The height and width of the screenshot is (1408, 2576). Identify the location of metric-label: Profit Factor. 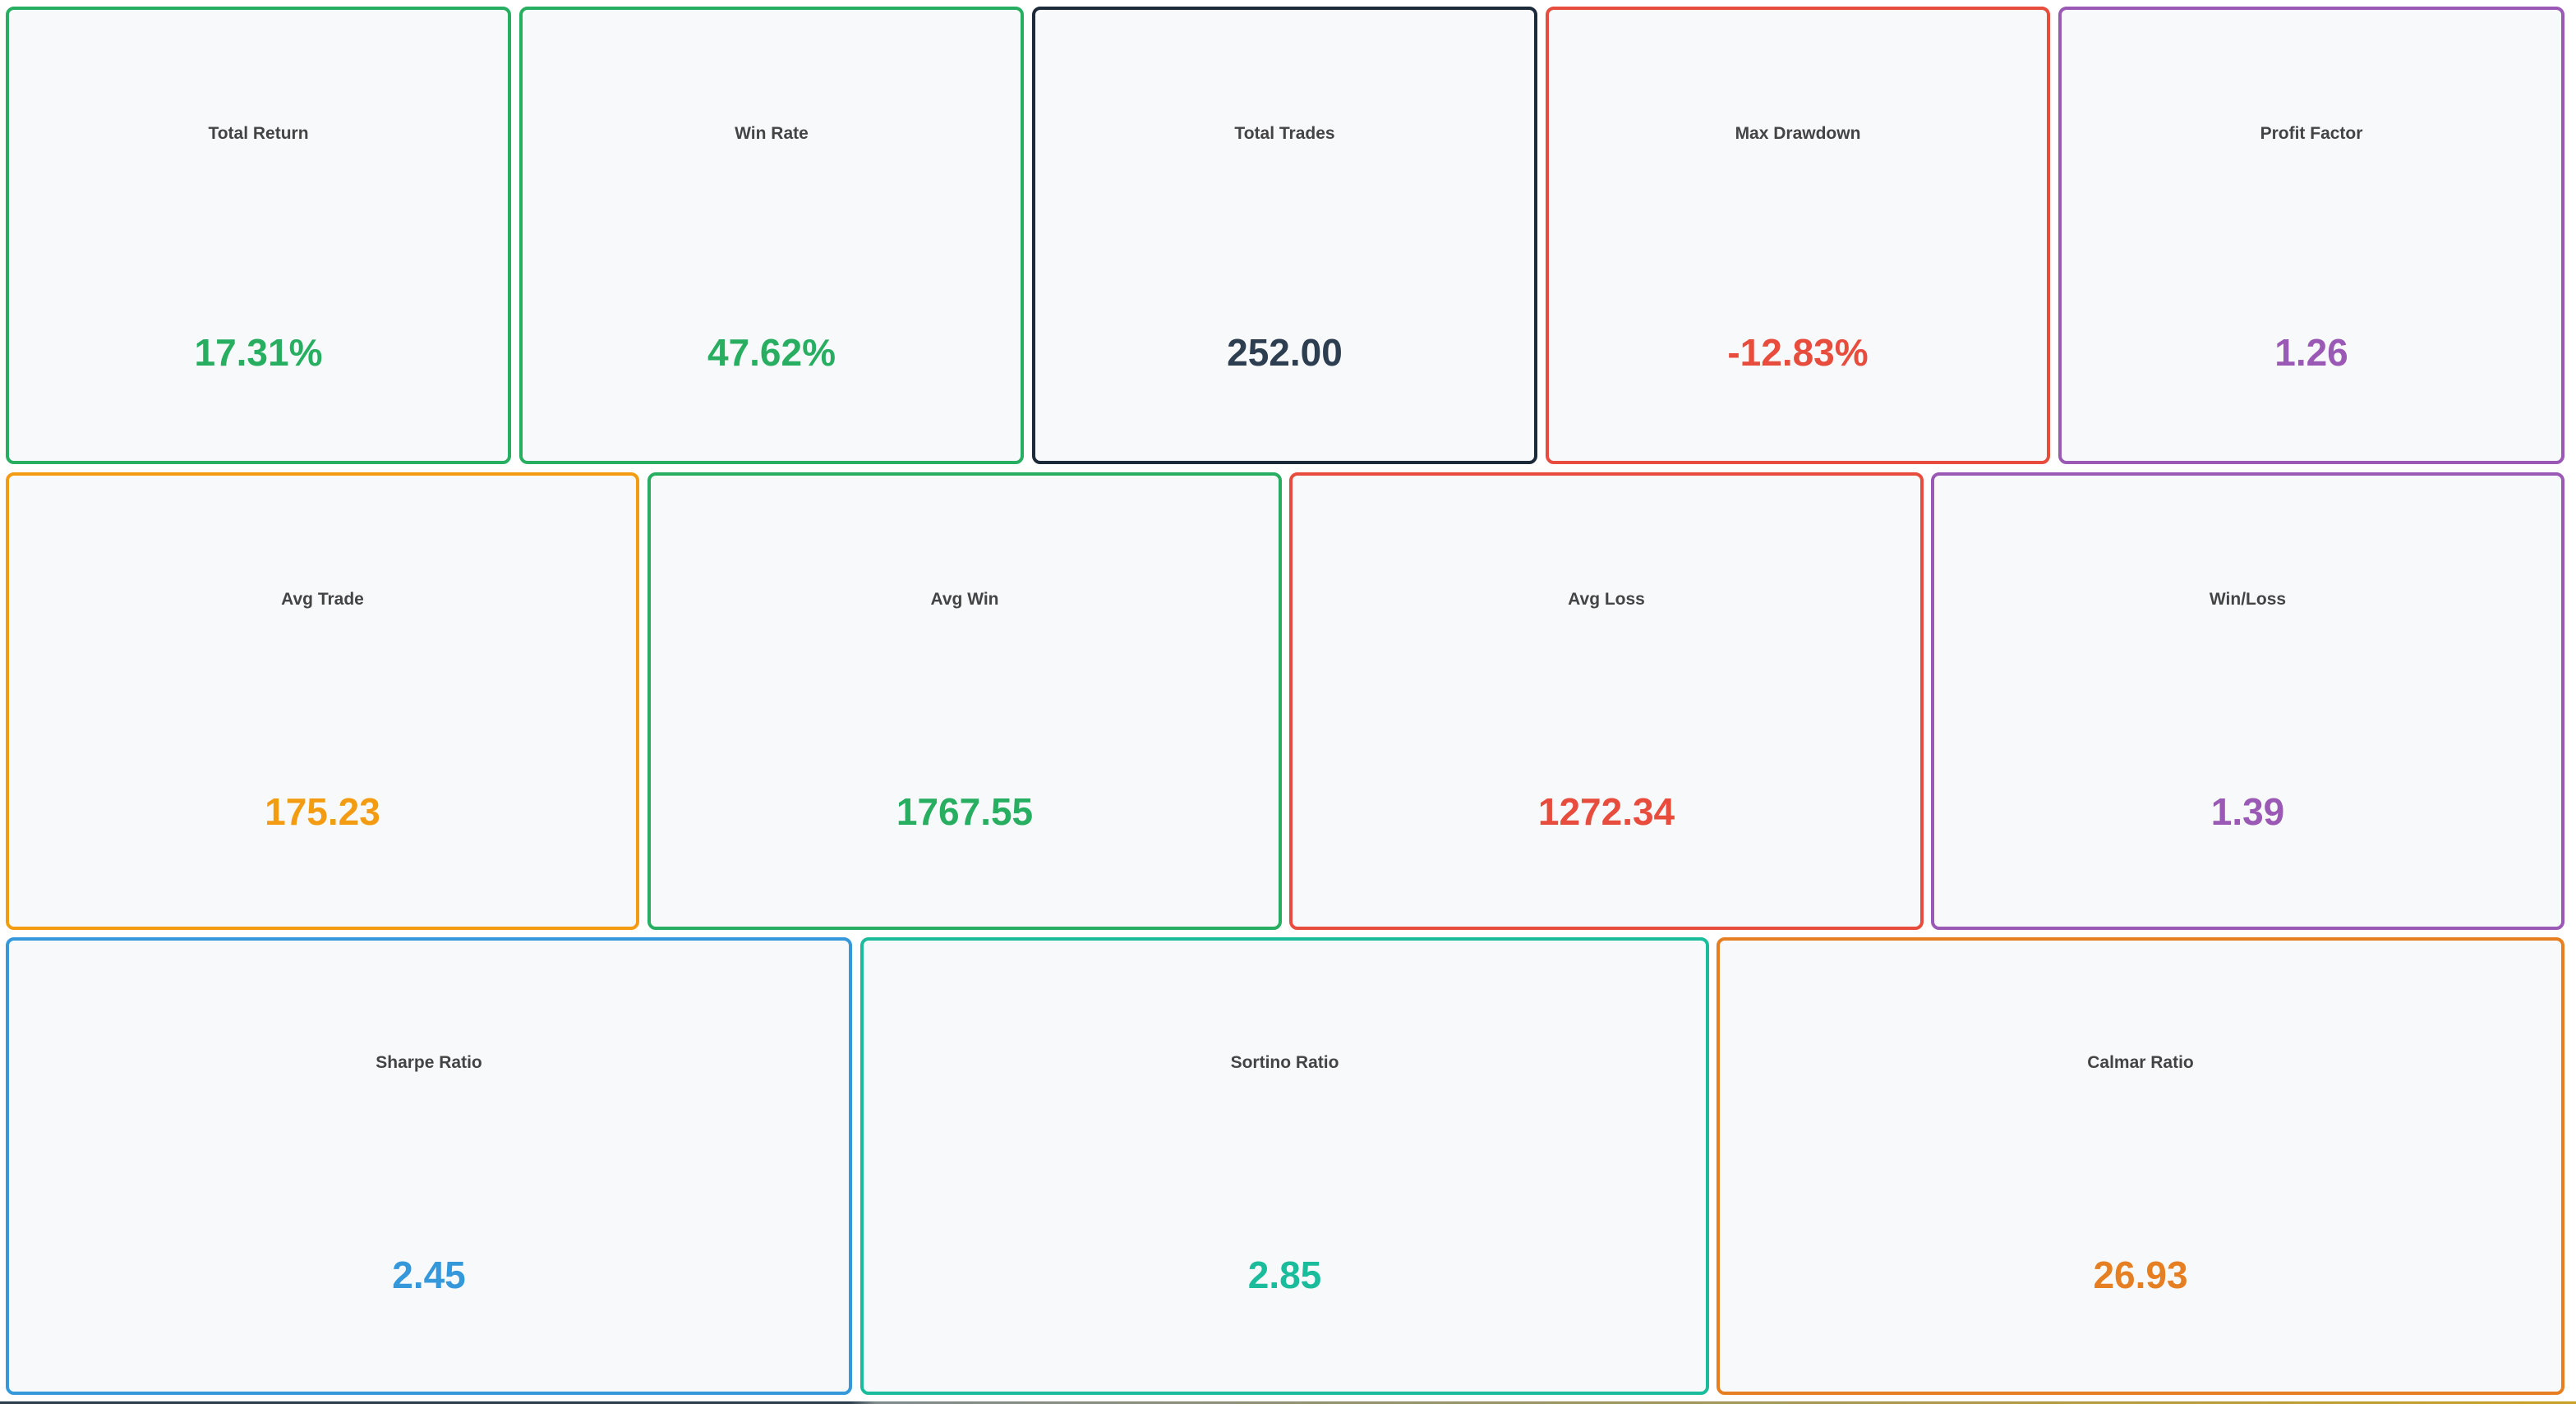
(2311, 133).